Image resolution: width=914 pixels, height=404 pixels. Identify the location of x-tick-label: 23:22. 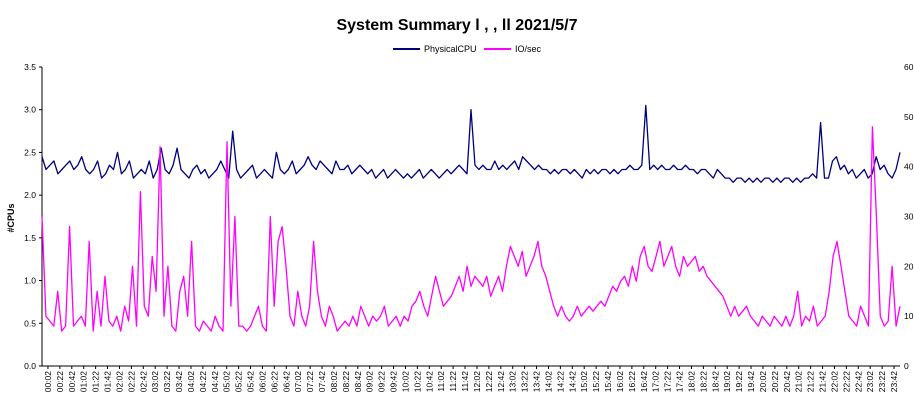
(882, 382).